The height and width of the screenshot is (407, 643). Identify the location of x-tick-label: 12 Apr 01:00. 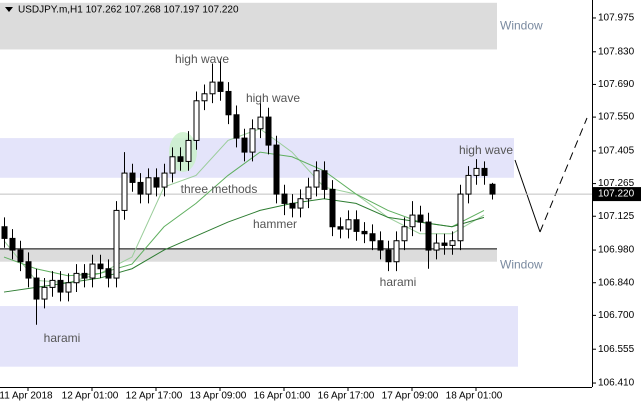
(90, 396).